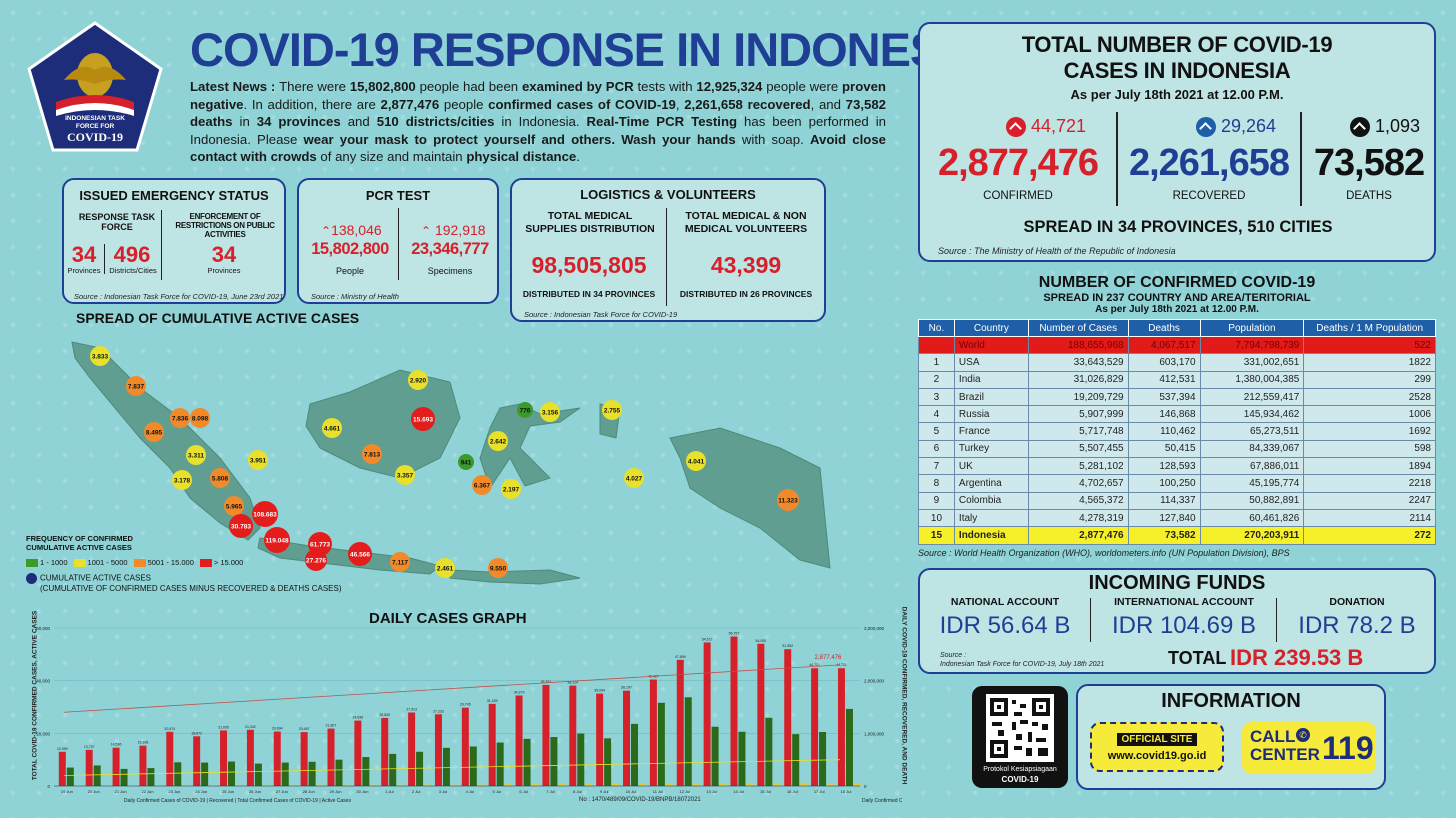 This screenshot has width=1456, height=818. Describe the element at coordinates (201, 791) in the screenshot. I see `x-tick-label: 24 Jun` at that location.